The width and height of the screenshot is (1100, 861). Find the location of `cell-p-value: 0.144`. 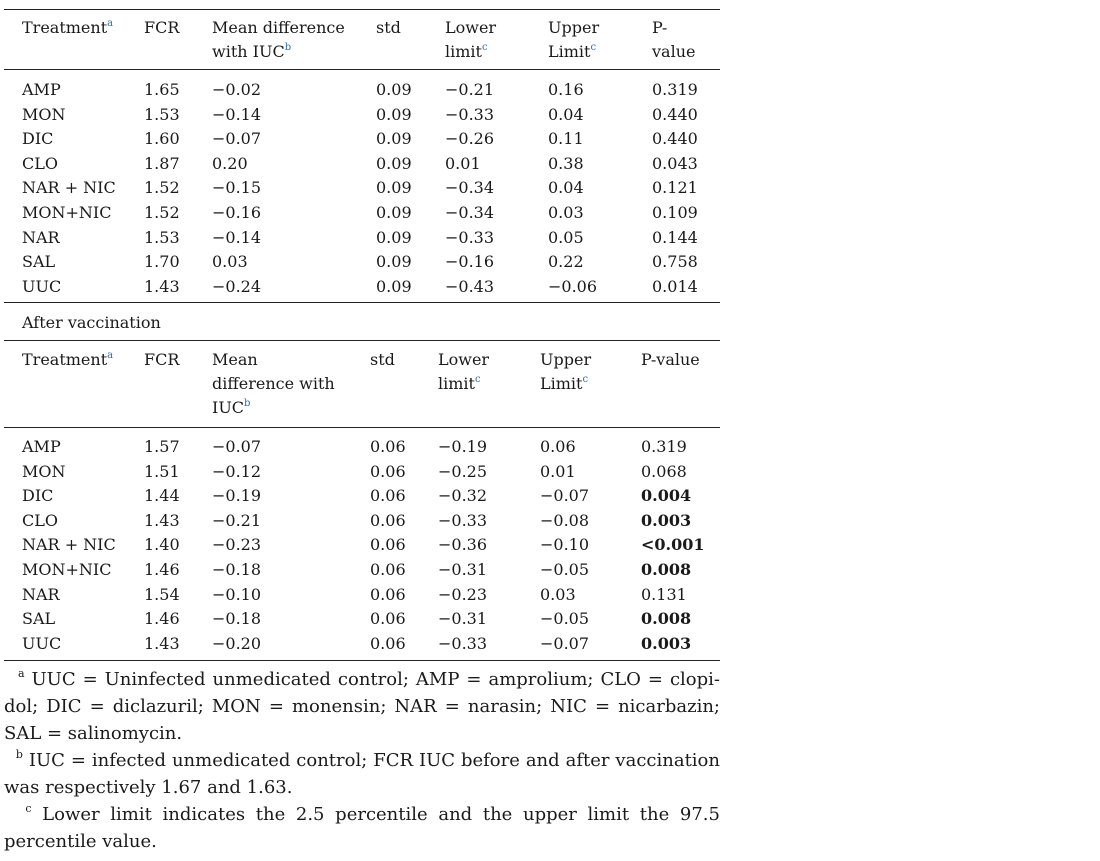

cell-p-value: 0.144 is located at coordinates (675, 237).